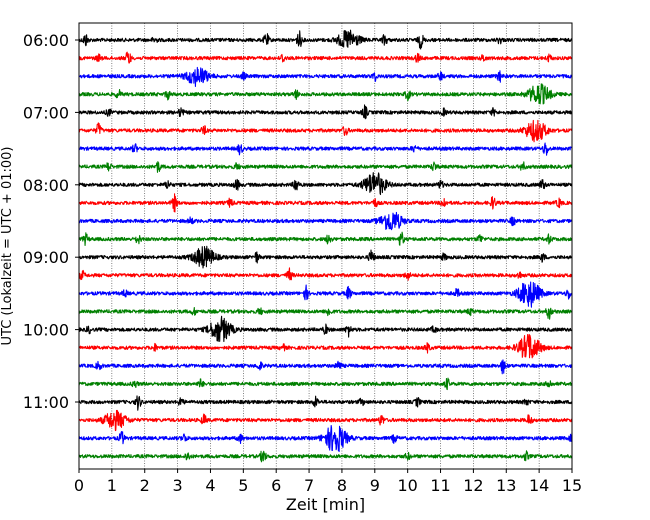 The image size is (650, 520). What do you see at coordinates (46, 40) in the screenshot?
I see `y-tick-label: 06:00` at bounding box center [46, 40].